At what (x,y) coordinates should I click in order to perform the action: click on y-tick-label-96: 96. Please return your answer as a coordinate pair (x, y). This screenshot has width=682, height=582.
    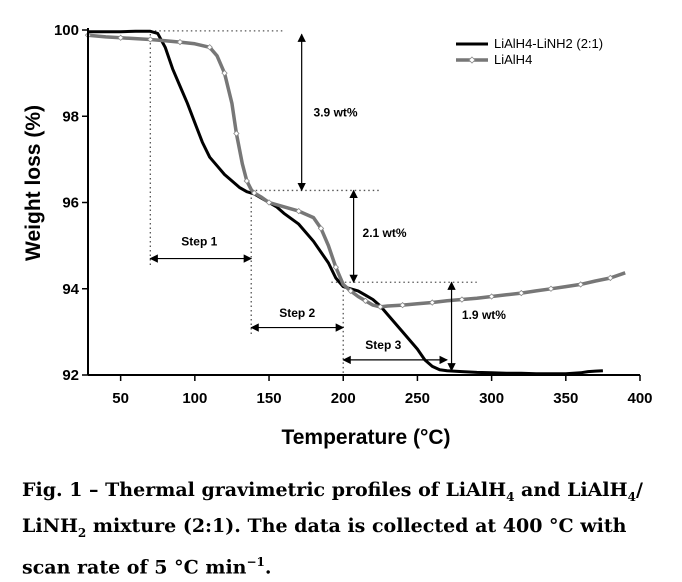
    Looking at the image, I should click on (70, 203).